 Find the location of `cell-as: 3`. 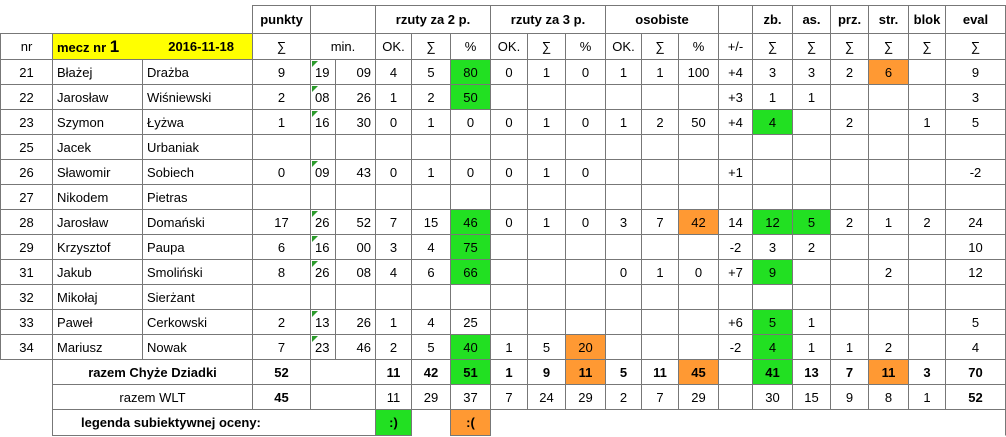

cell-as: 3 is located at coordinates (811, 72).